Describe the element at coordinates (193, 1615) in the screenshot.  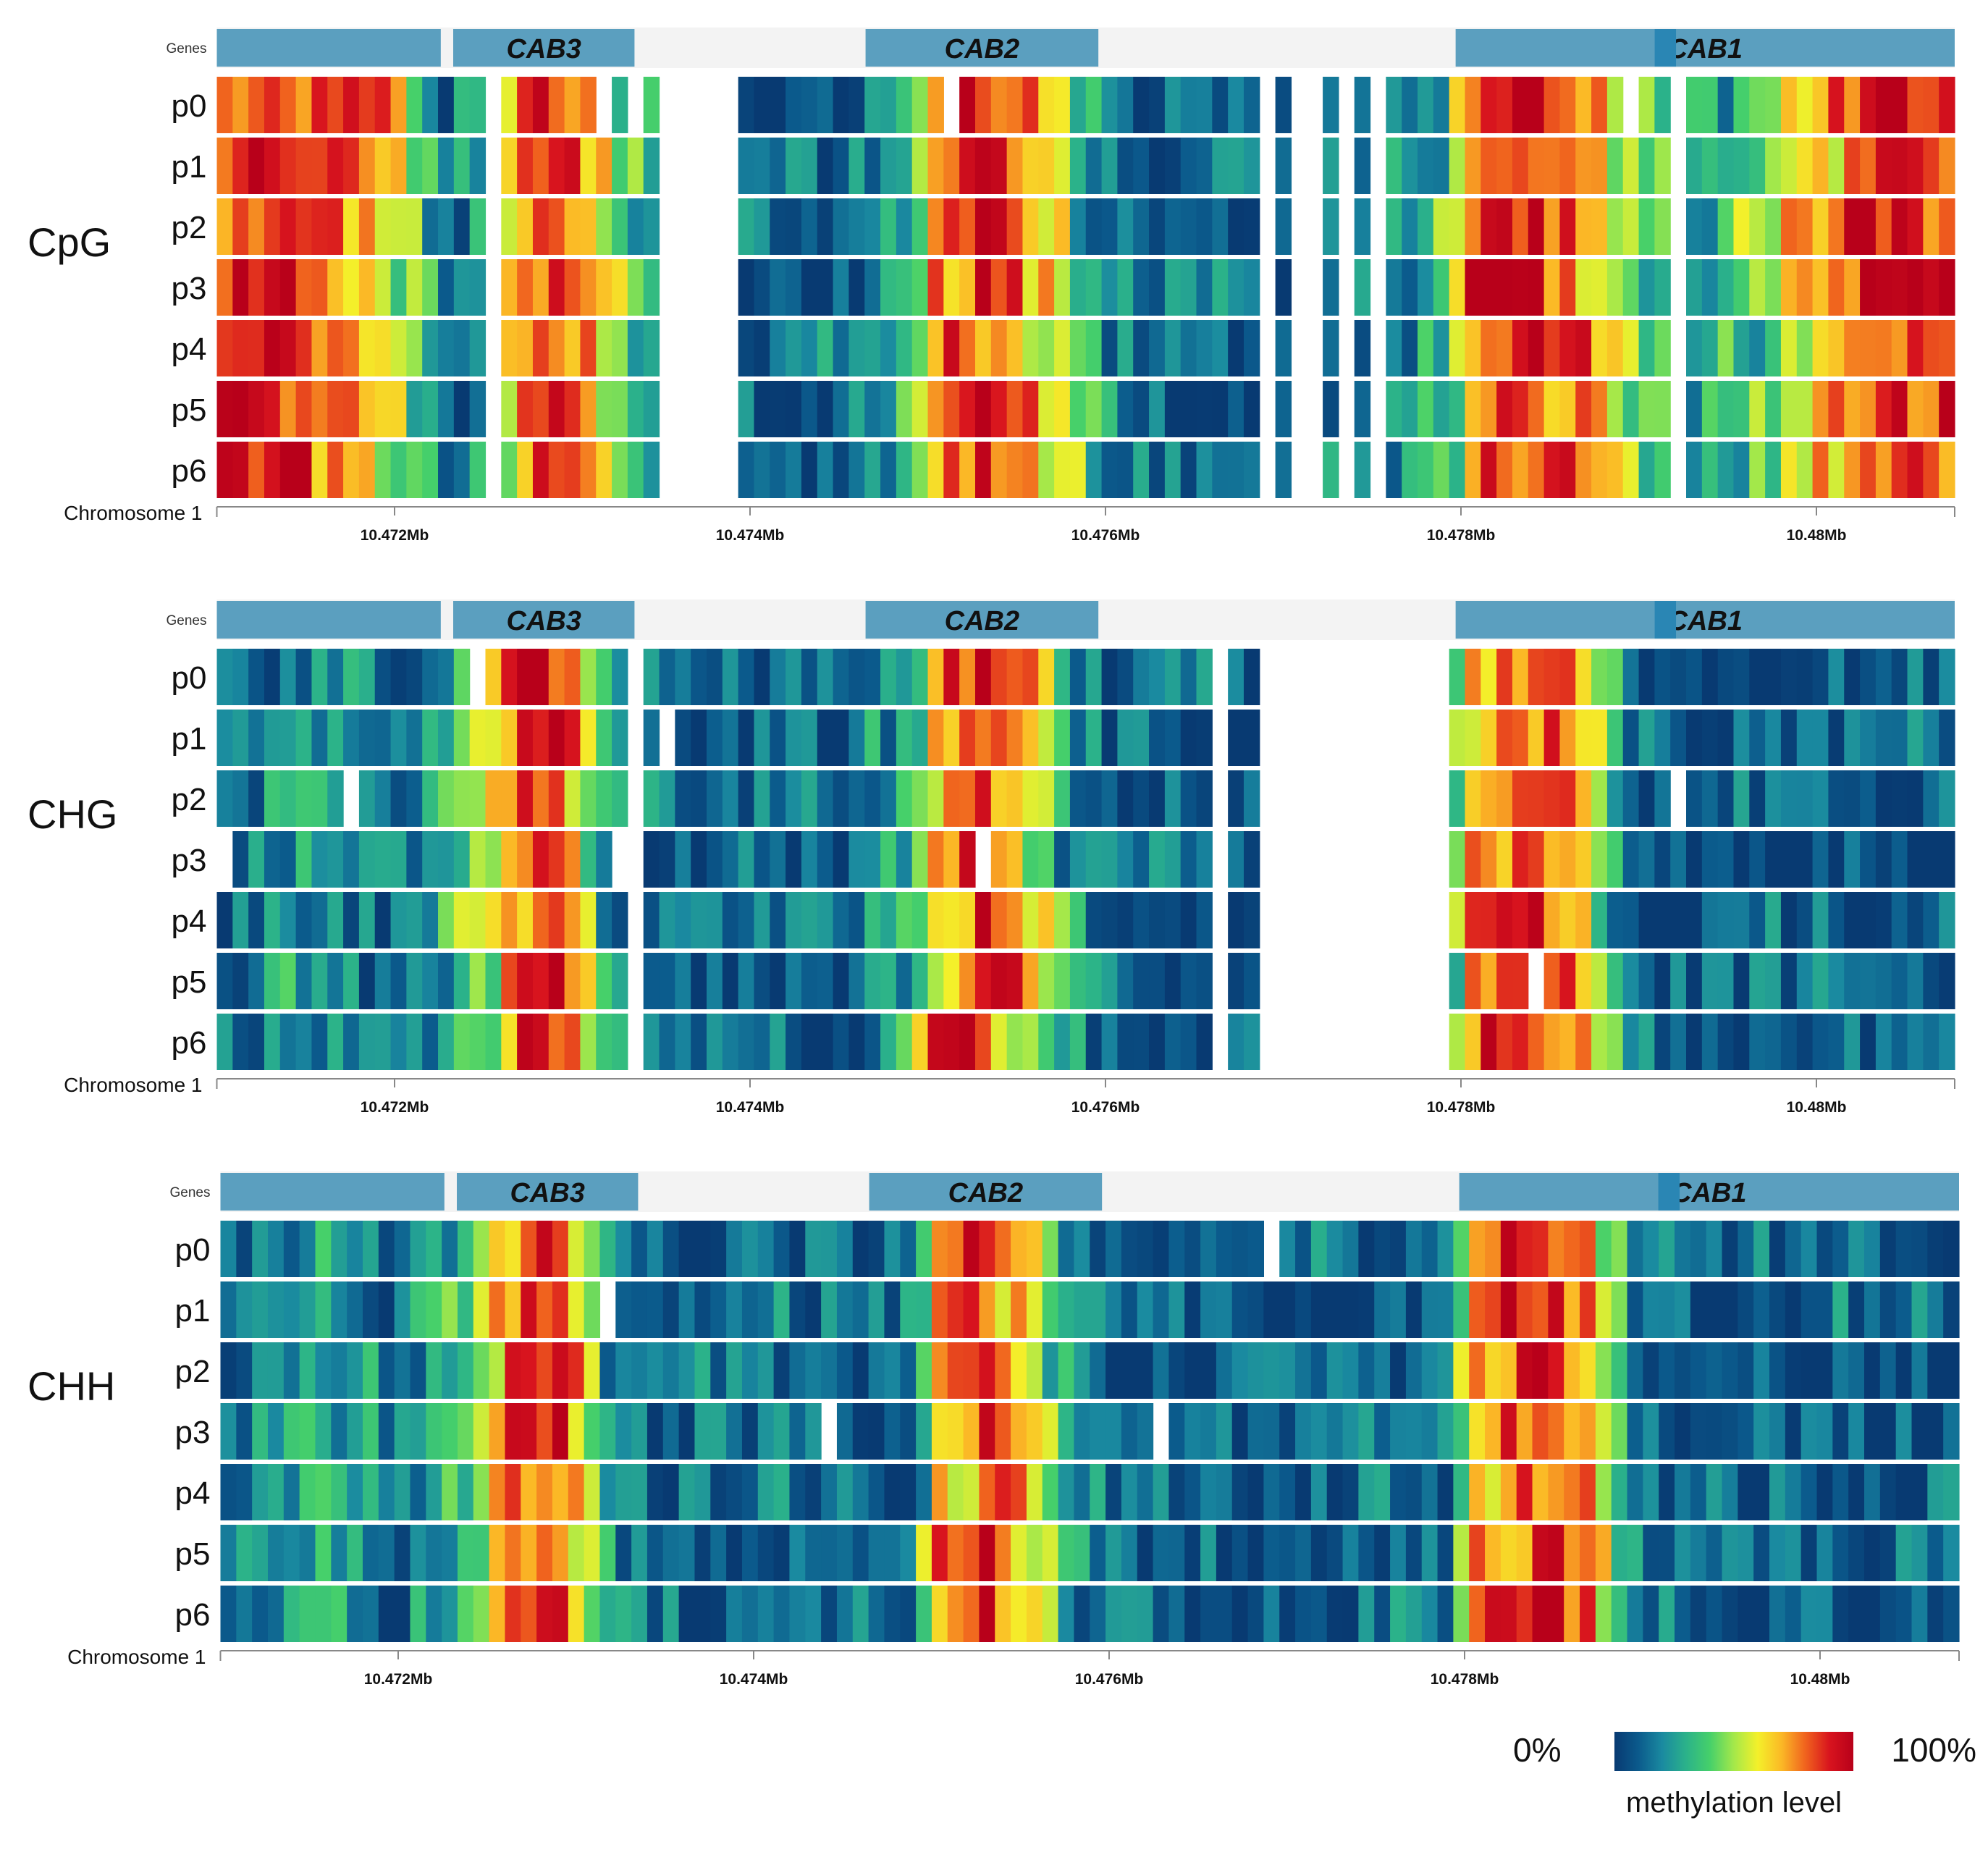
I see `row-label-p6: p6` at that location.